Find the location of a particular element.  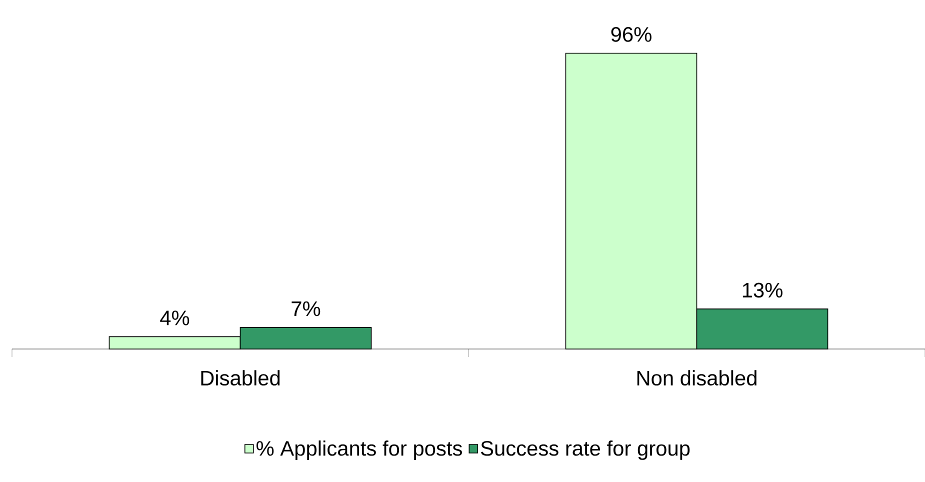

legend-label: % Applicants for posts is located at coordinates (359, 450).